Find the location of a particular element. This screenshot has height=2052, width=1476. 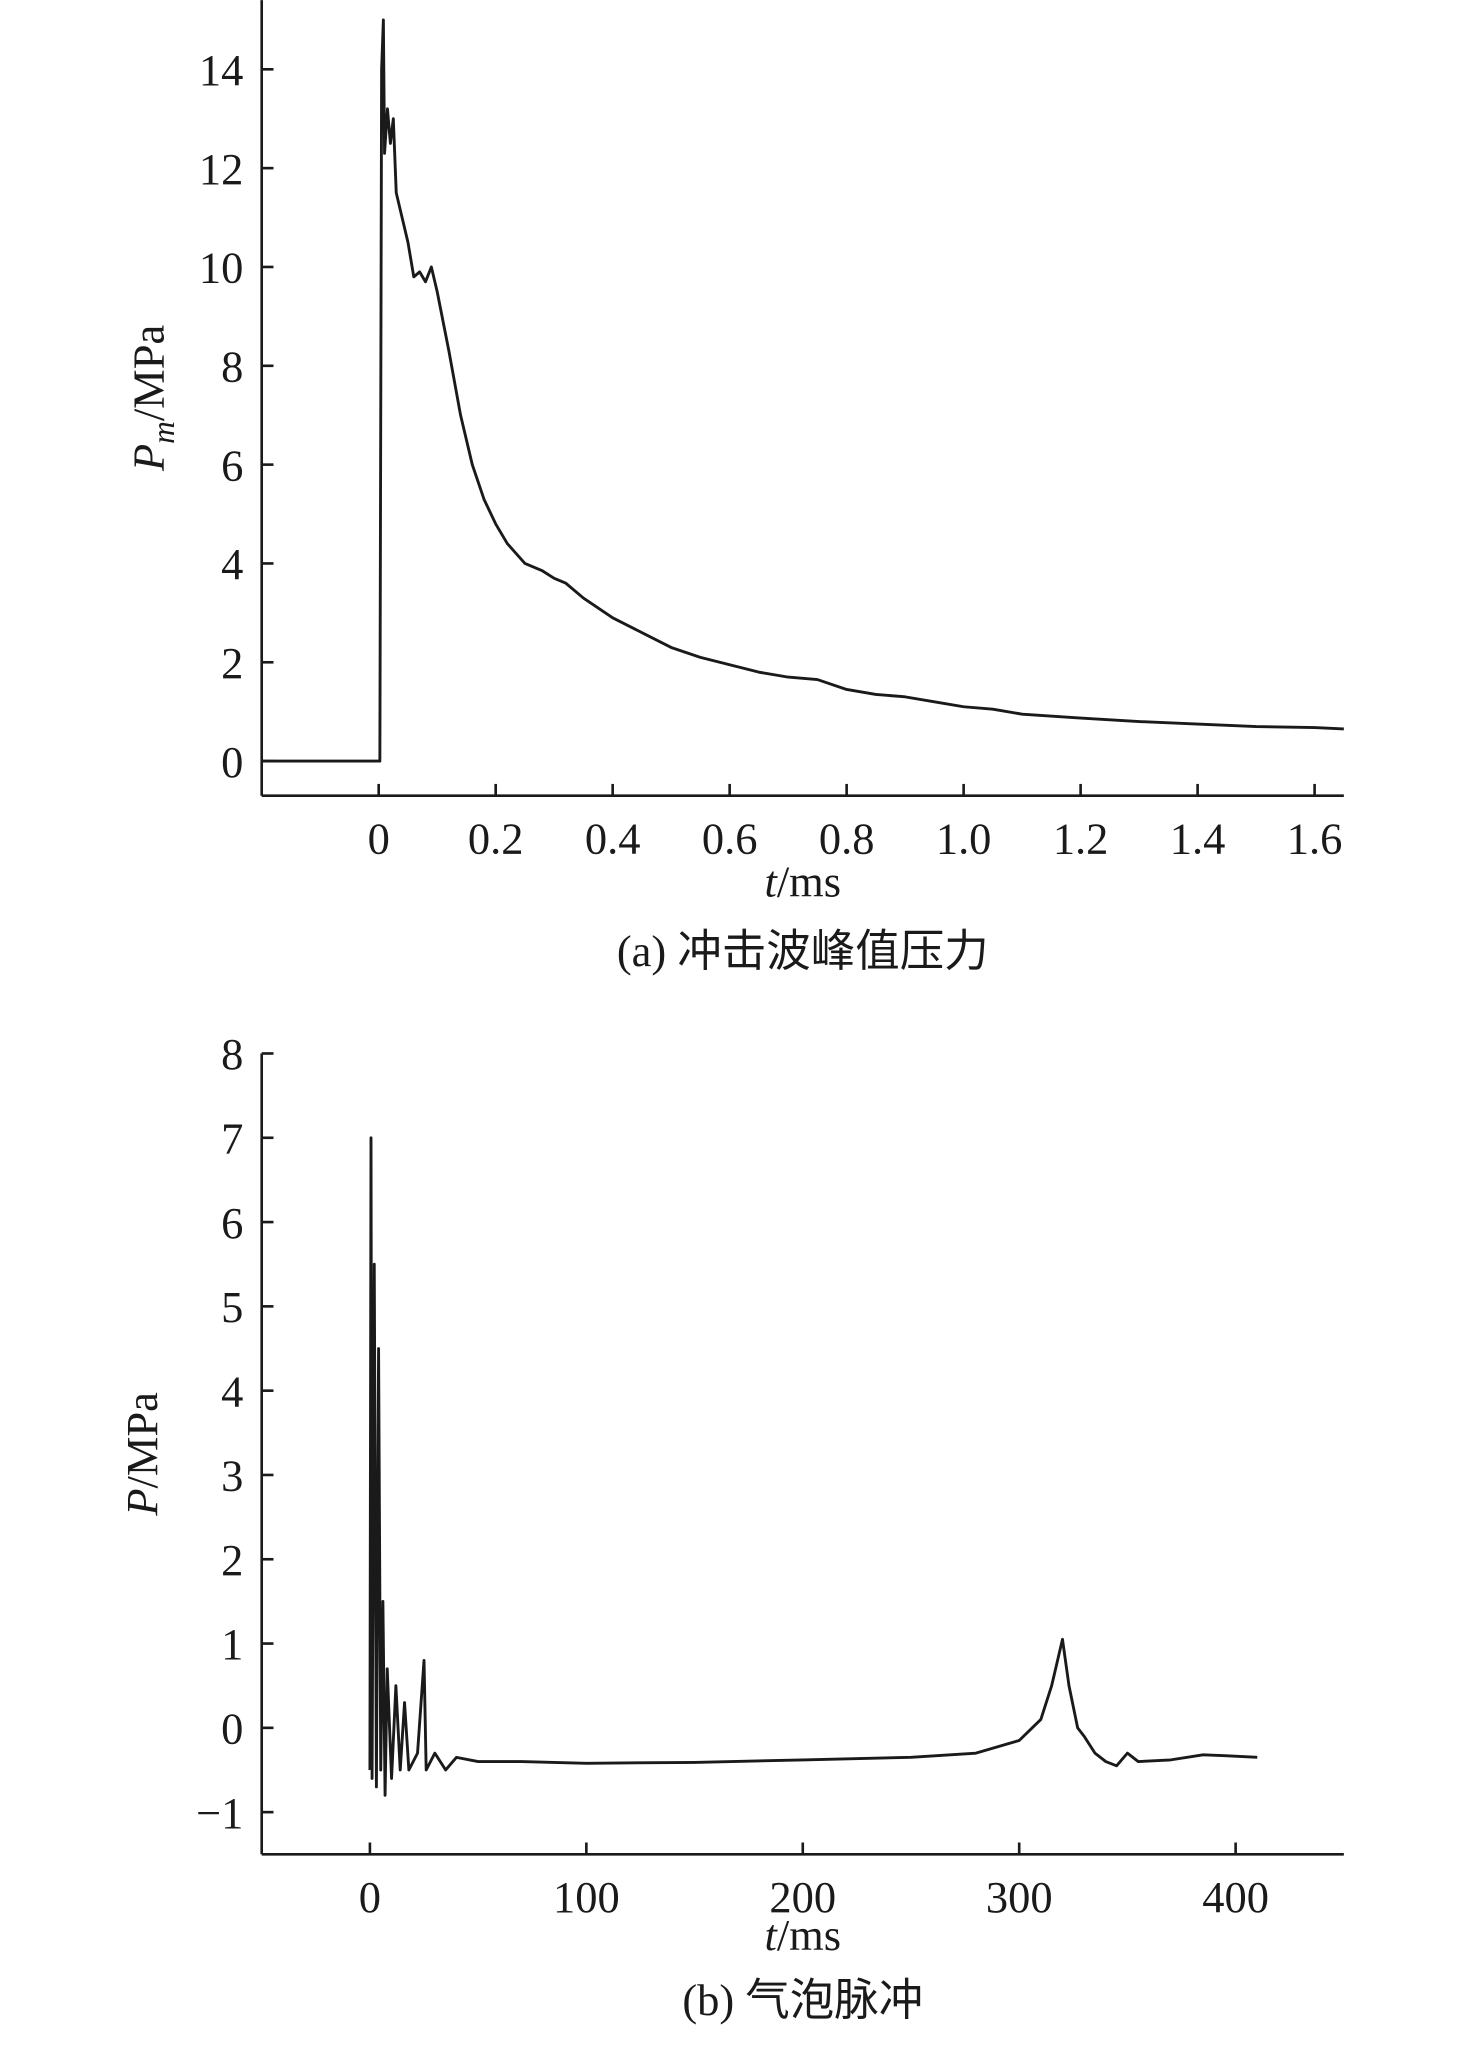

y-tick-label: 12 is located at coordinates (221, 169).